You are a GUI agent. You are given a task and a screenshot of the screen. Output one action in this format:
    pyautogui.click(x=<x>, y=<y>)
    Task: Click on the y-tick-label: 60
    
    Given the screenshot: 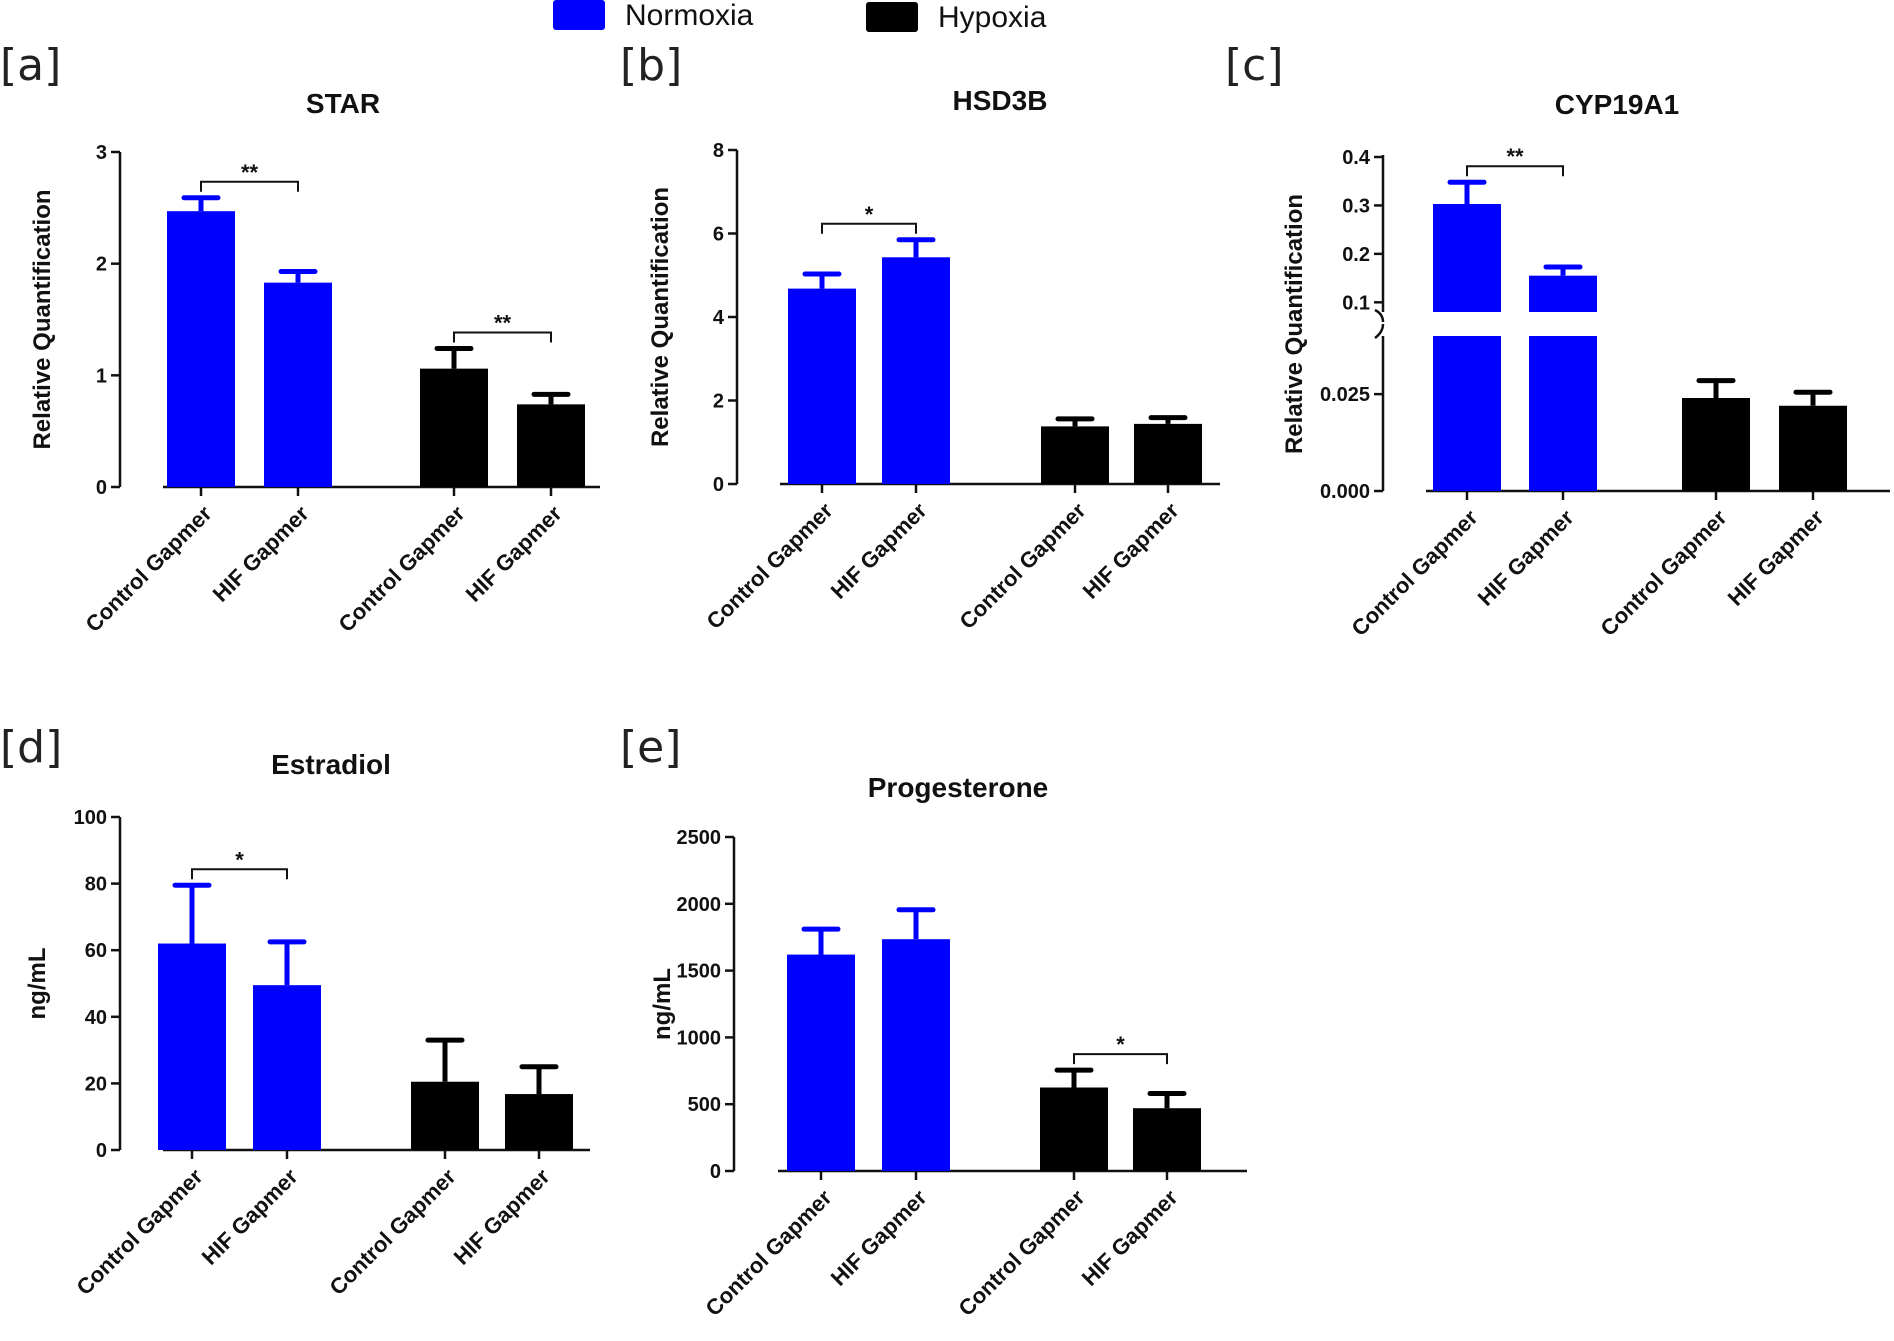 What is the action you would take?
    pyautogui.click(x=96, y=951)
    